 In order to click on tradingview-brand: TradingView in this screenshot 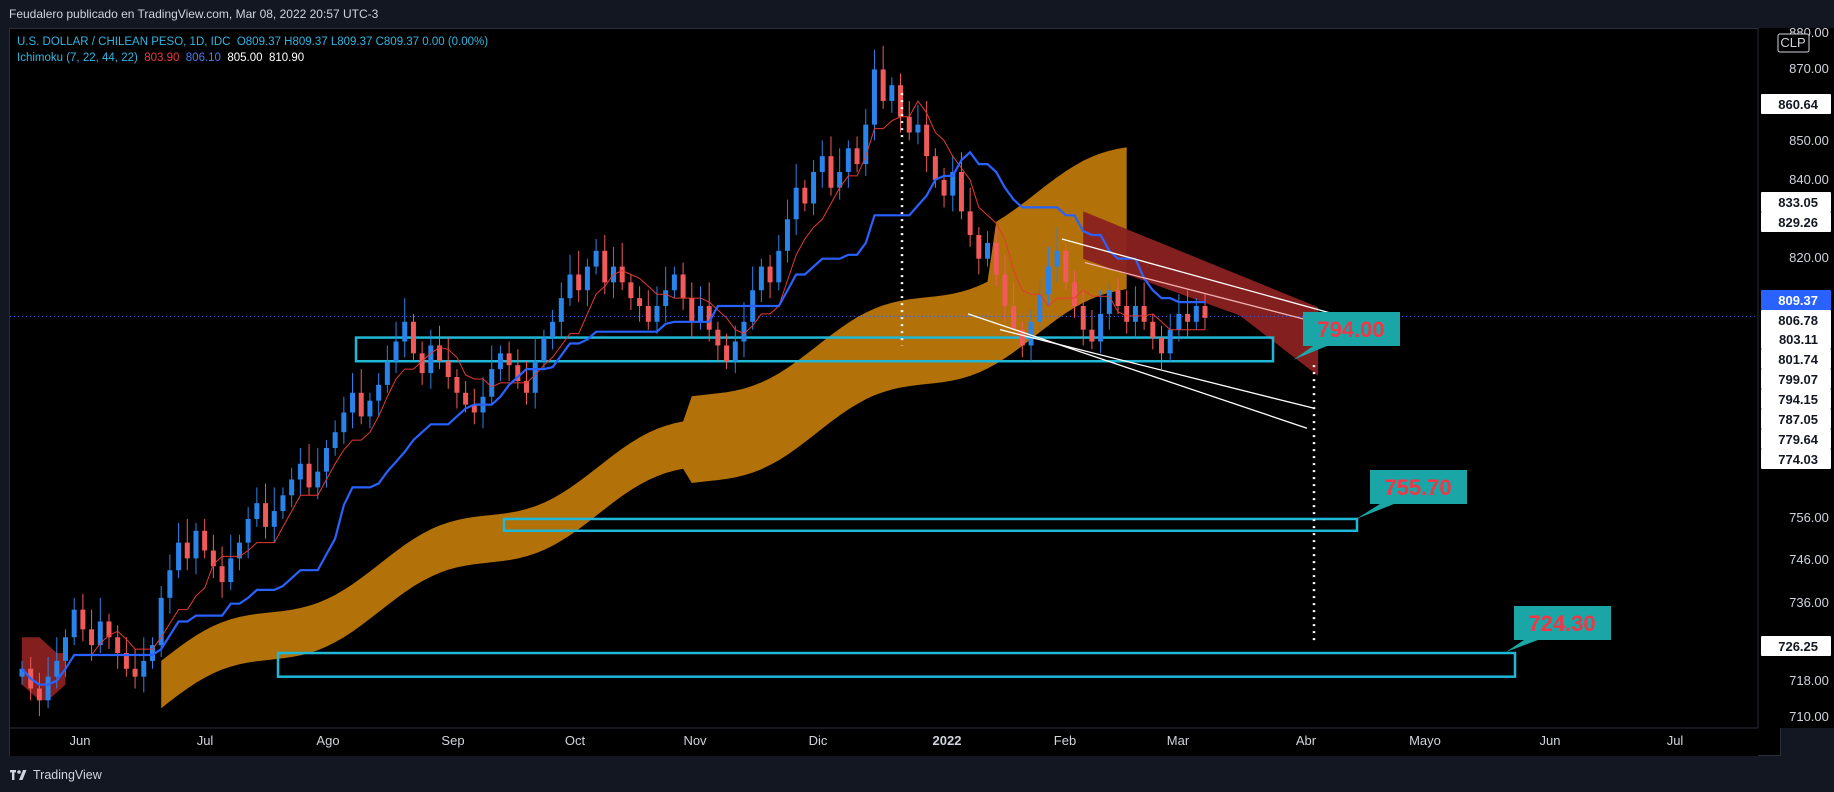, I will do `click(56, 775)`.